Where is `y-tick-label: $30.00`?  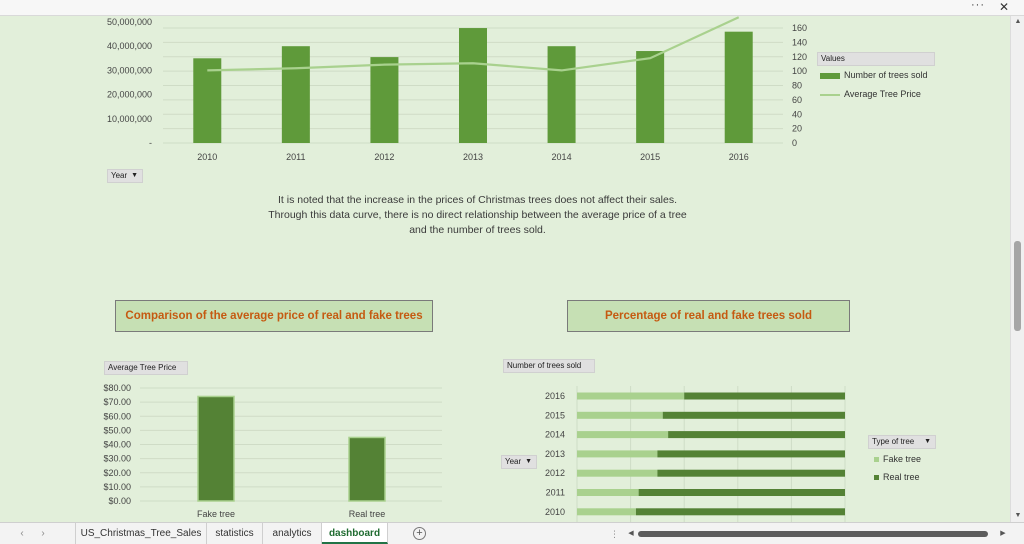
y-tick-label: $30.00 is located at coordinates (117, 459).